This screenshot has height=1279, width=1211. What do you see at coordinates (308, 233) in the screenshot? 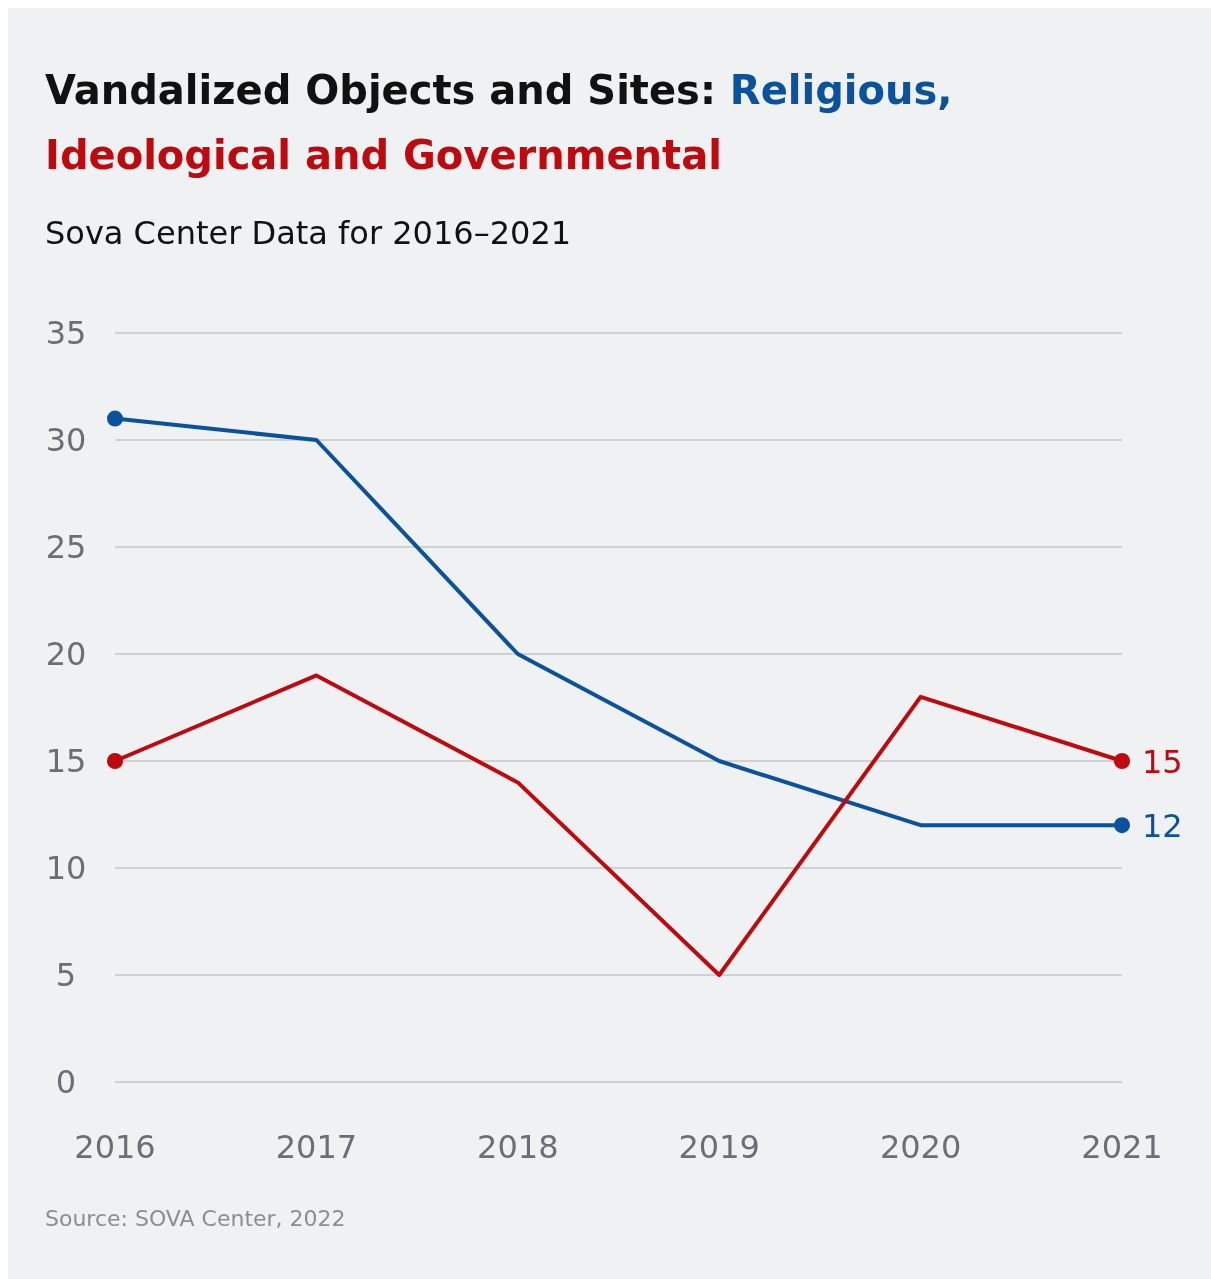
I see `chart-subtitle: Sova Center Data for 2016–2021` at bounding box center [308, 233].